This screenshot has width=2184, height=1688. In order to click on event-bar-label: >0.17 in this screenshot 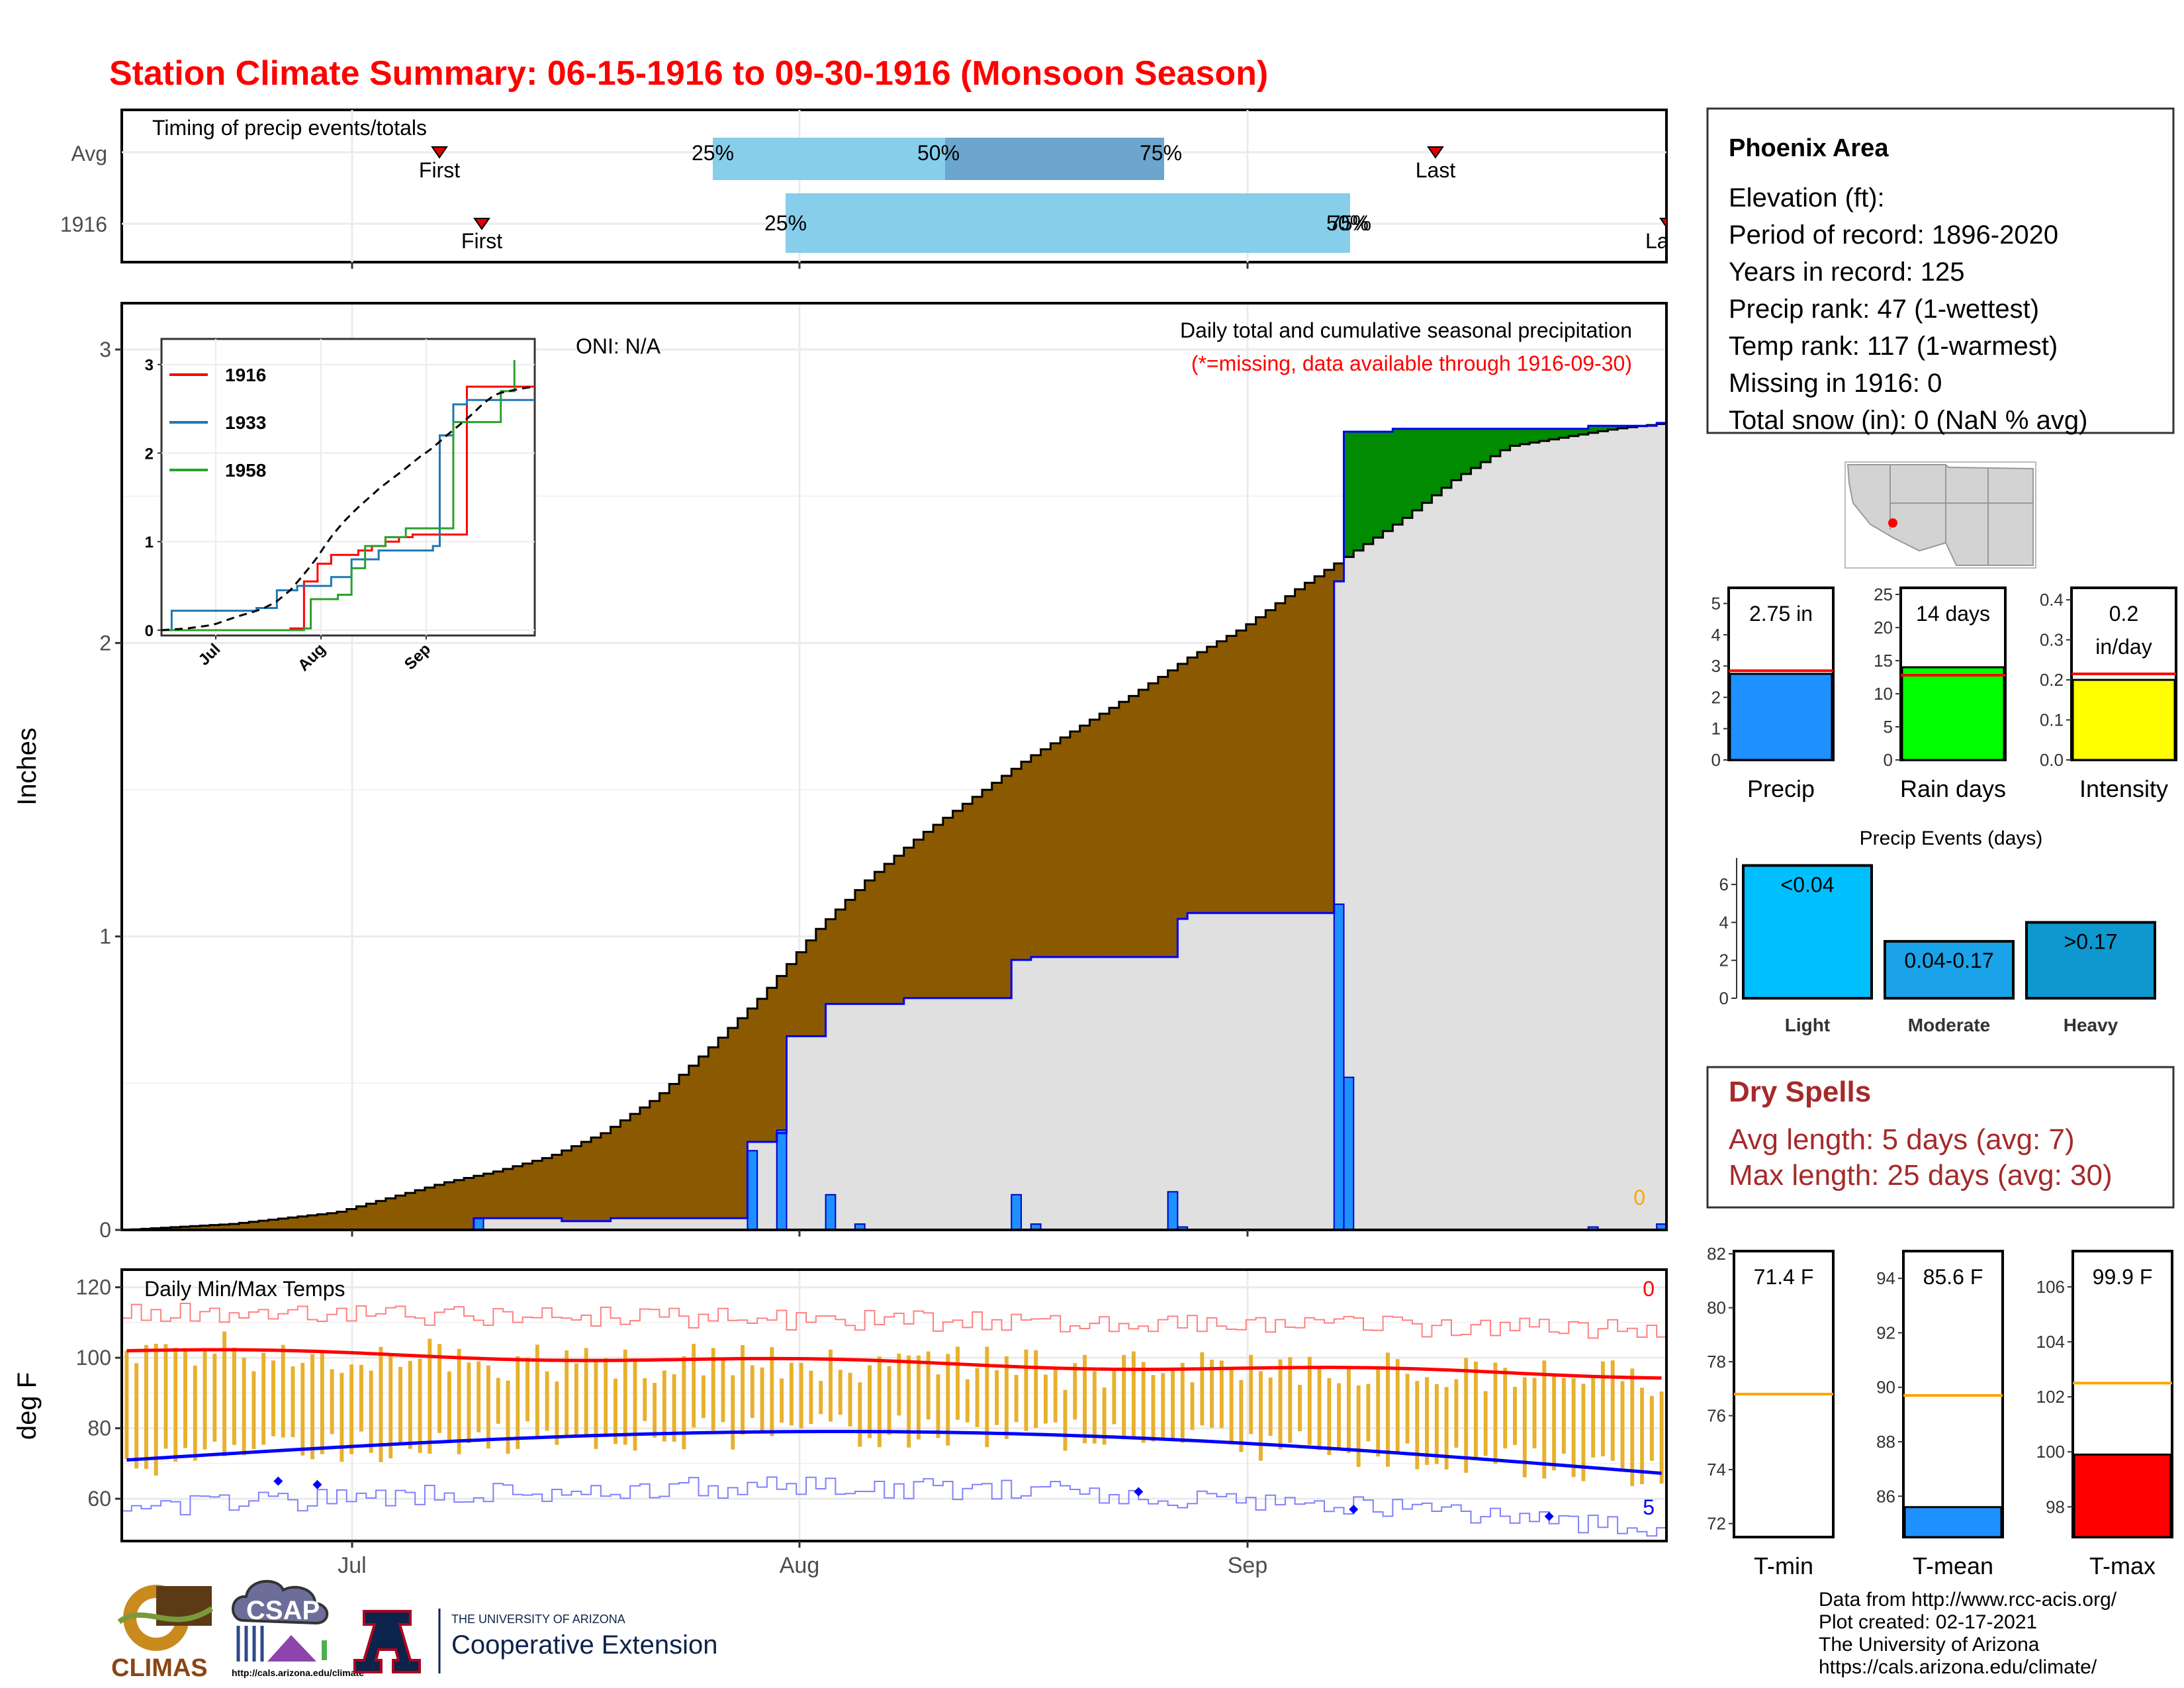, I will do `click(2091, 941)`.